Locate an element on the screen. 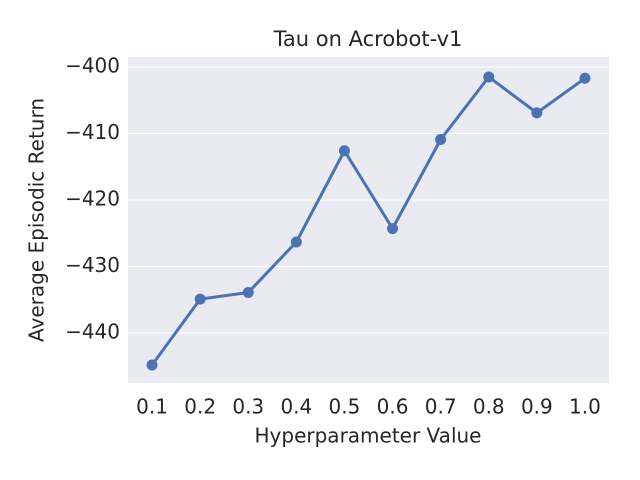 Image resolution: width=640 pixels, height=480 pixels. y-axis-label: Average Episodic Return is located at coordinates (37, 220).